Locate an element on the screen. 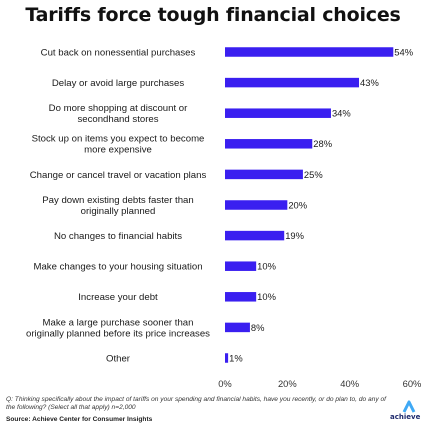  achieve-logo: achieve is located at coordinates (405, 412).